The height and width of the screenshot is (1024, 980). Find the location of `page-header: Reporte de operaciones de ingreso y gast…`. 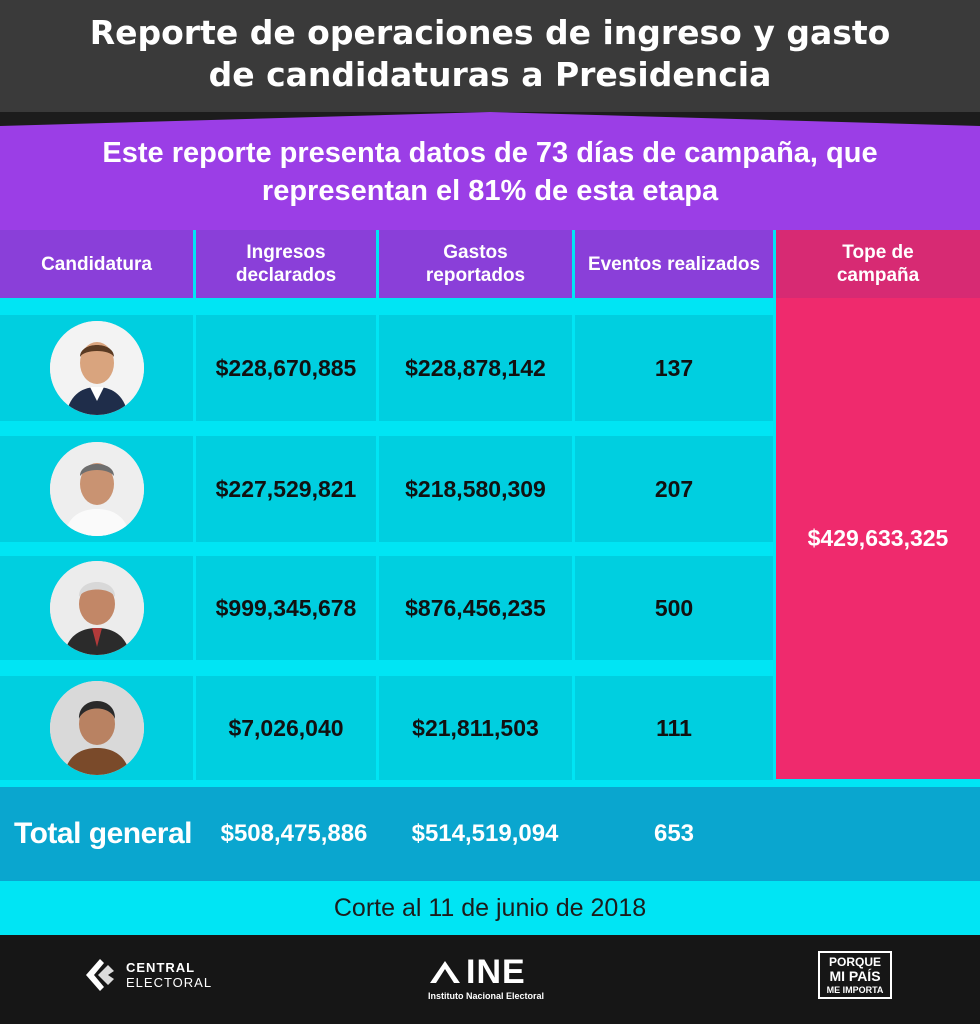

page-header: Reporte de operaciones de ingreso y gast… is located at coordinates (490, 56).